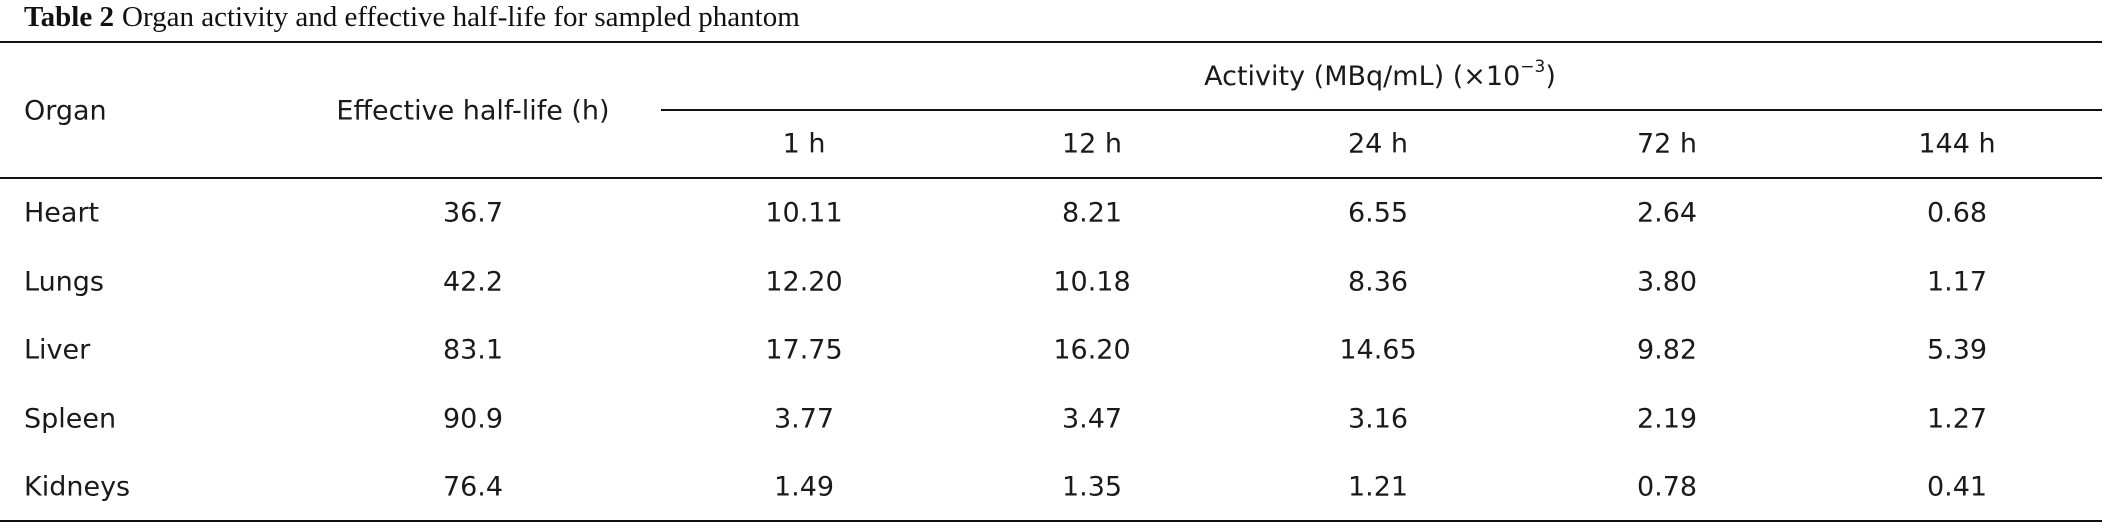 This screenshot has width=2102, height=525. I want to click on value-cell: 5.39, so click(1957, 350).